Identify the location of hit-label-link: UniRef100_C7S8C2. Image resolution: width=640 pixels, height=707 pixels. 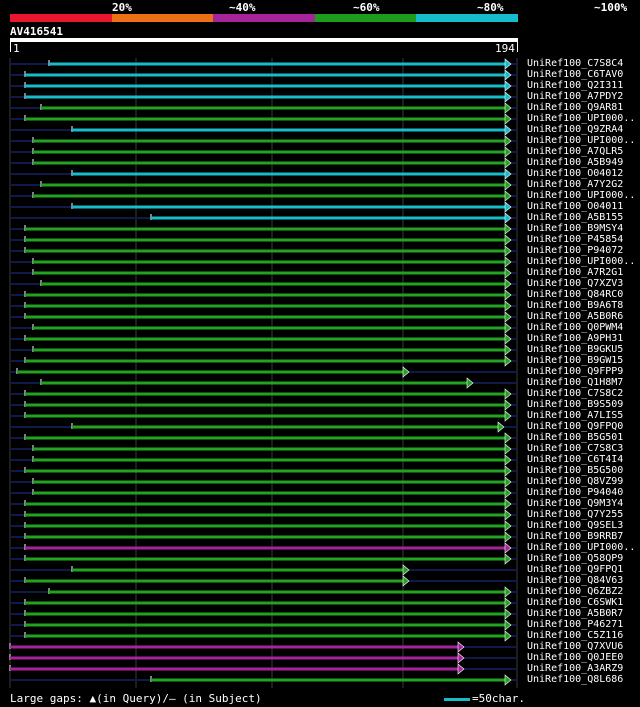
(575, 393).